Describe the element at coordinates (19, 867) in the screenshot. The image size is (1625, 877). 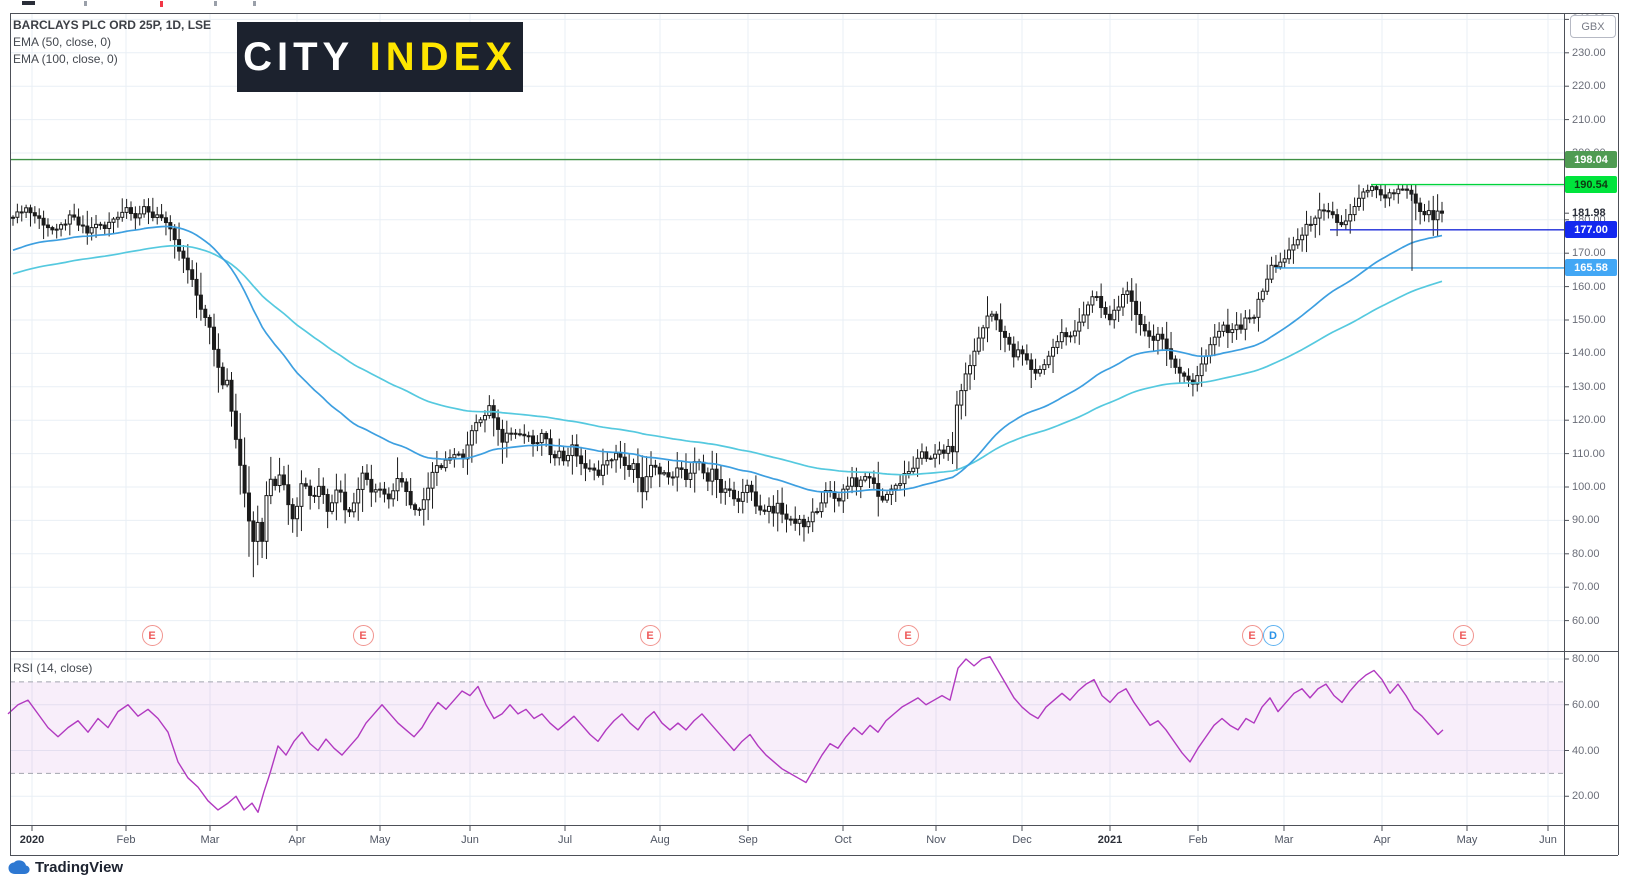
I see `tradingview-cloud-icon` at that location.